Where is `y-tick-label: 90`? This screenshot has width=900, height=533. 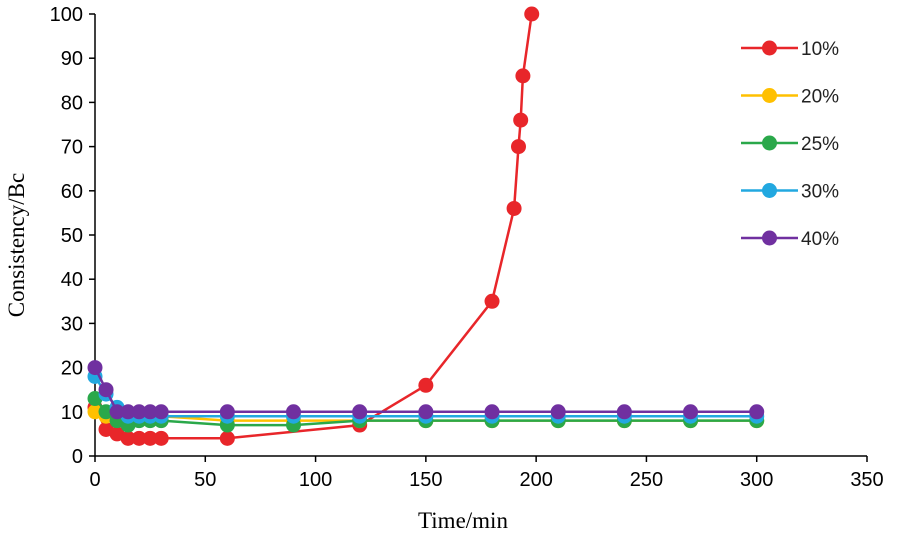
y-tick-label: 90 is located at coordinates (72, 59).